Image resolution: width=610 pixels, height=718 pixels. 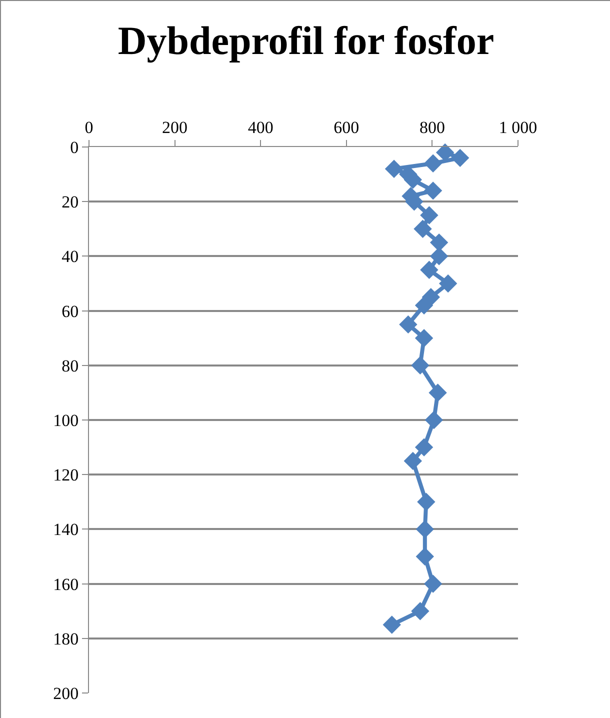 I want to click on y-tick-label: 40, so click(x=70, y=256).